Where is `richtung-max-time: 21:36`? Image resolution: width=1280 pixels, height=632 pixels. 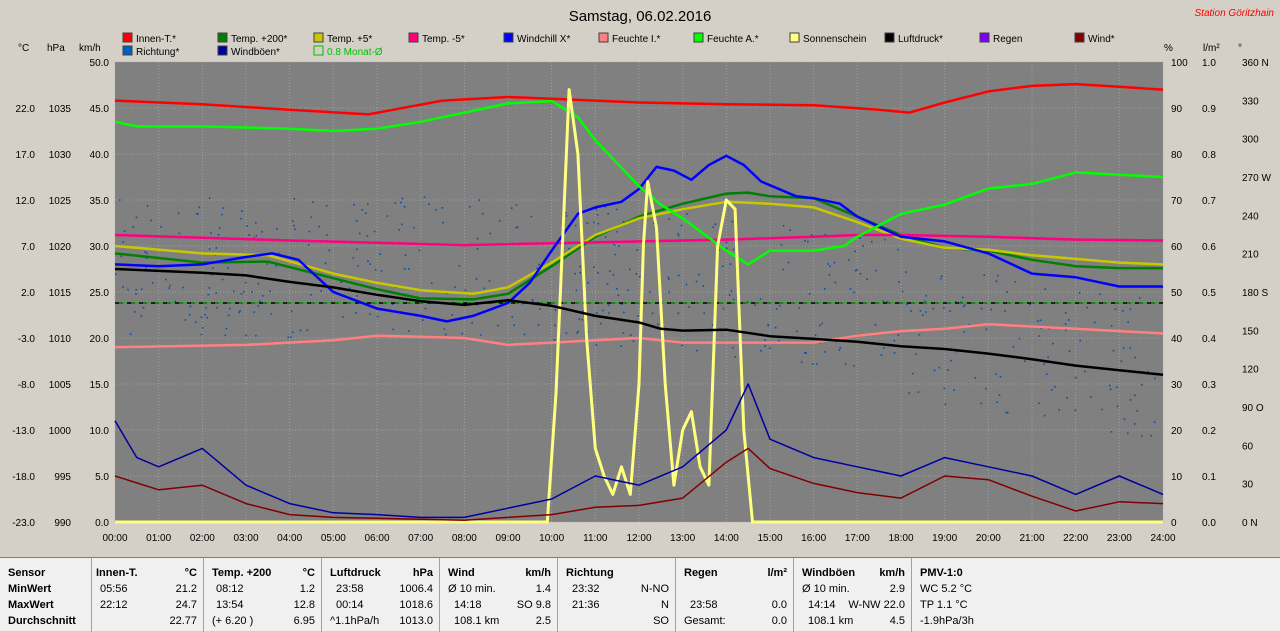 richtung-max-time: 21:36 is located at coordinates (586, 605).